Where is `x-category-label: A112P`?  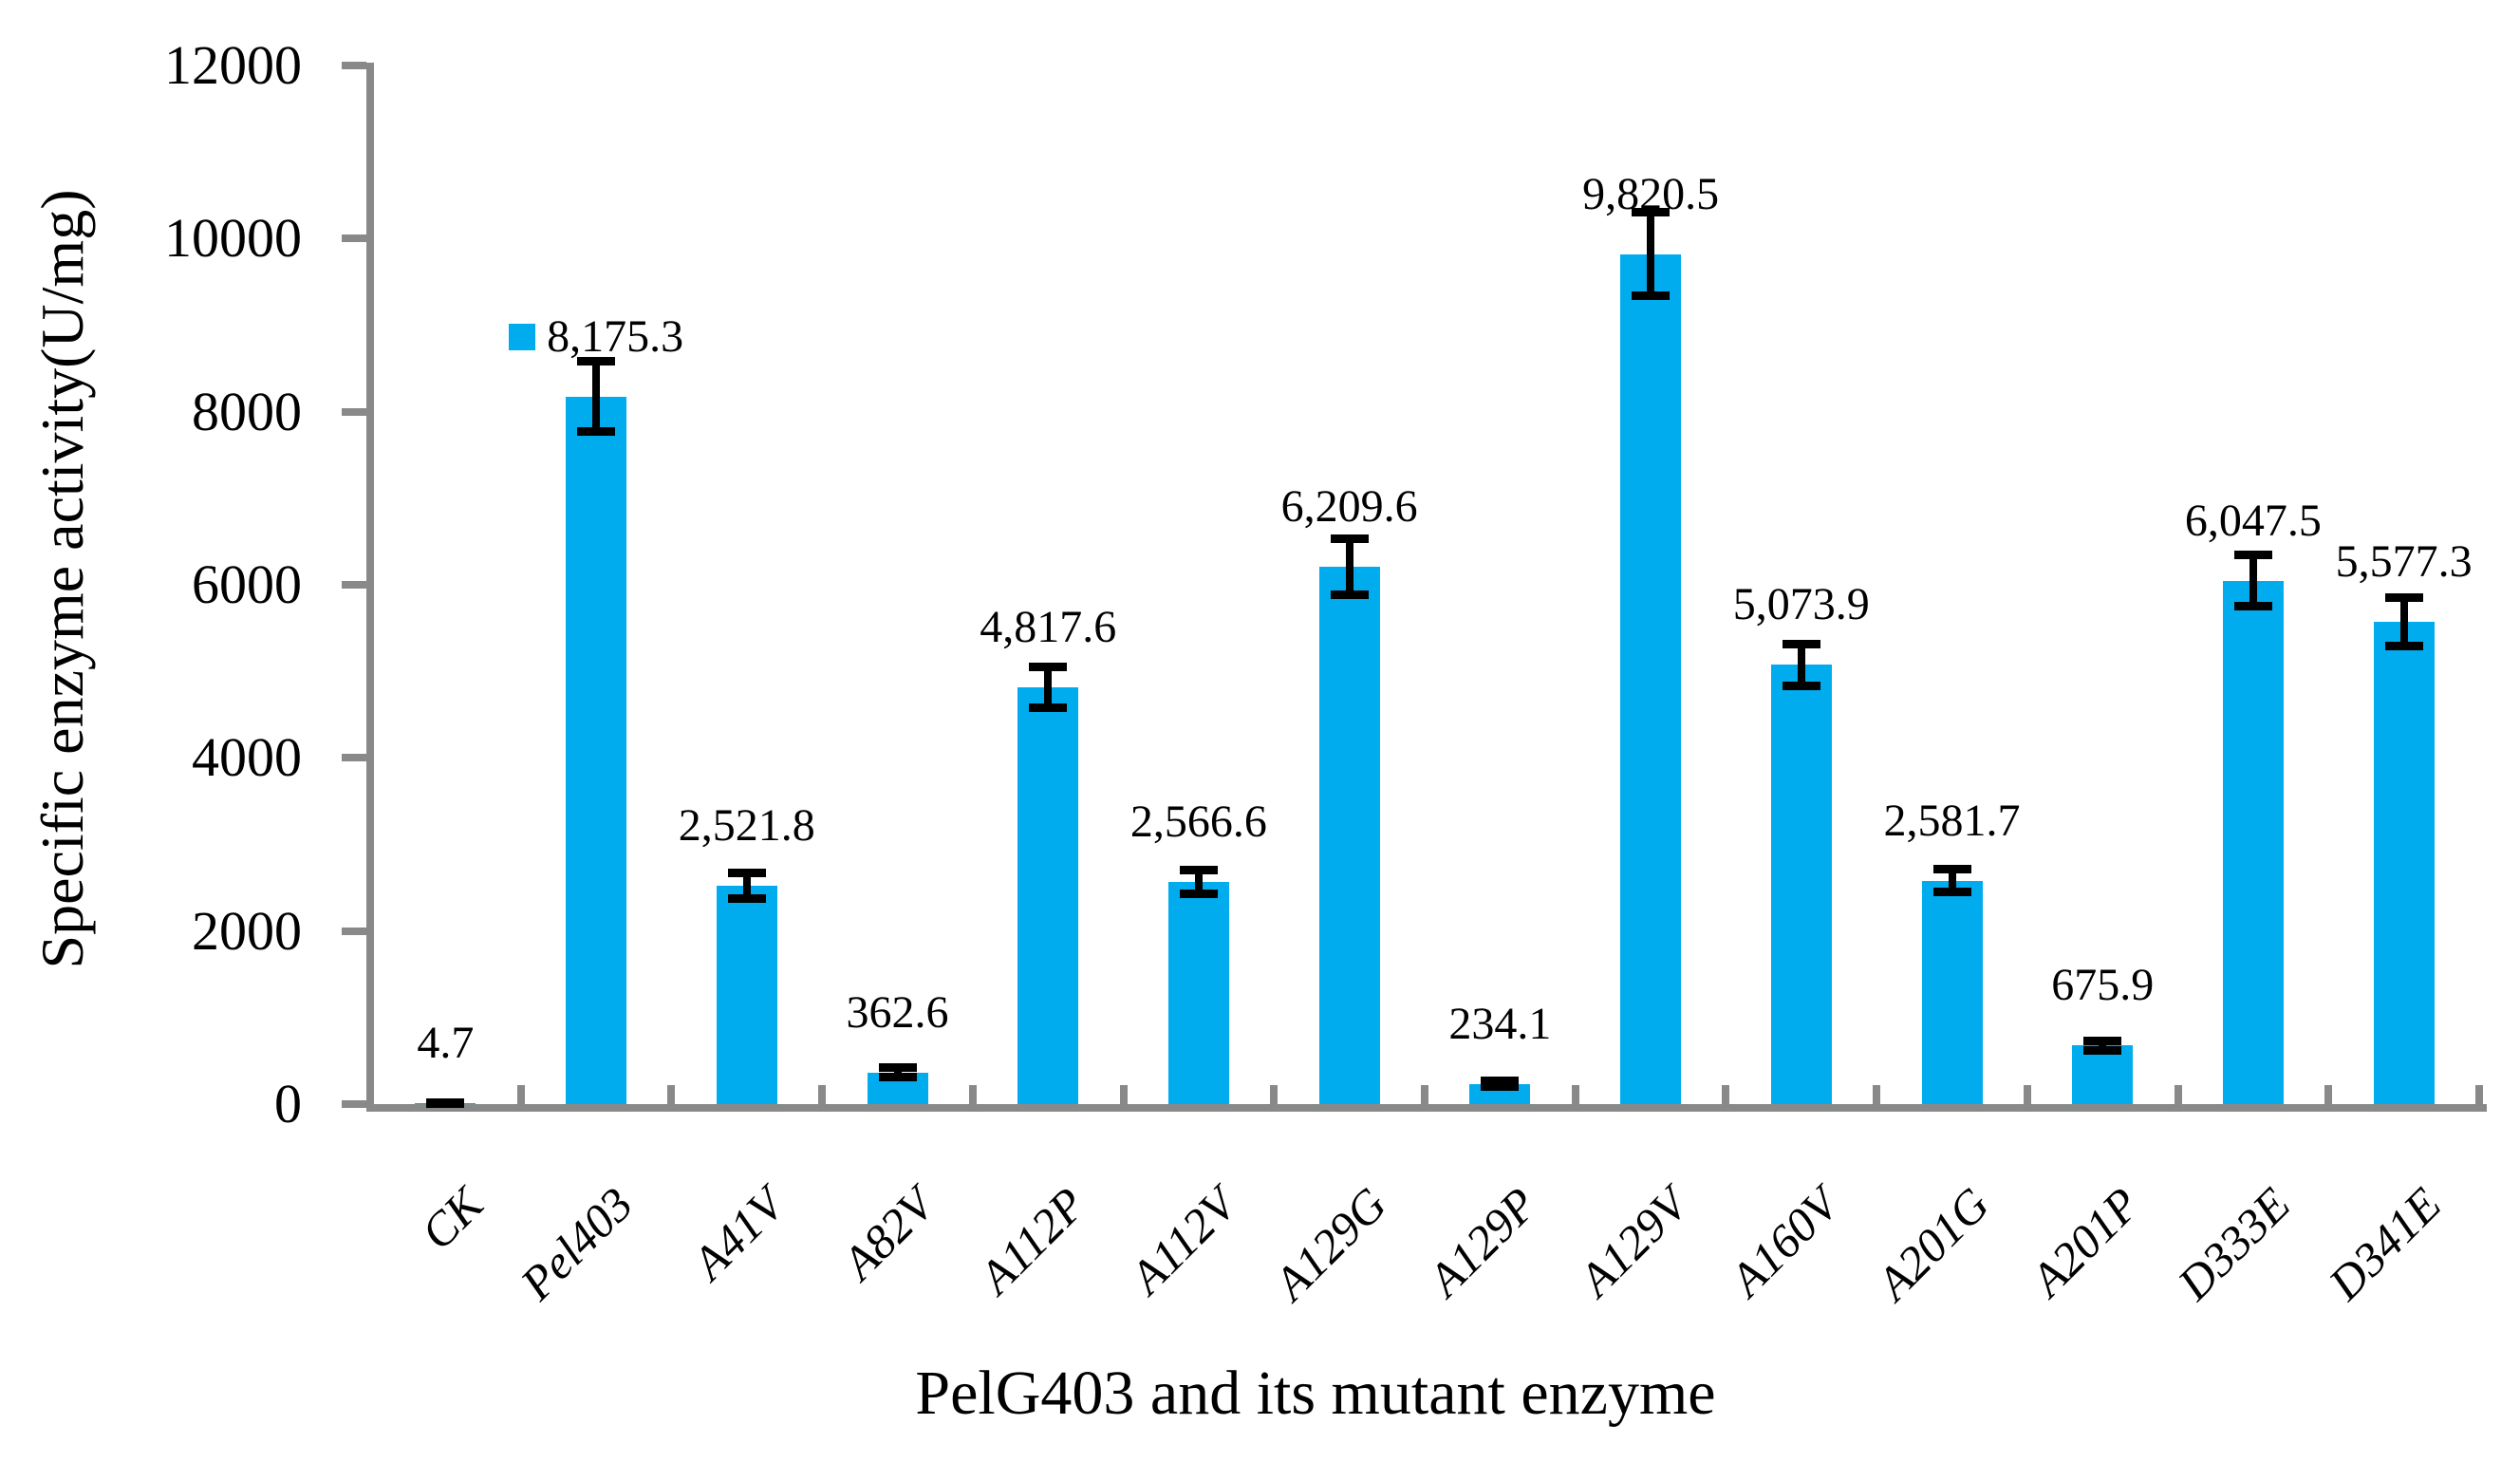 x-category-label: A112P is located at coordinates (1032, 1240).